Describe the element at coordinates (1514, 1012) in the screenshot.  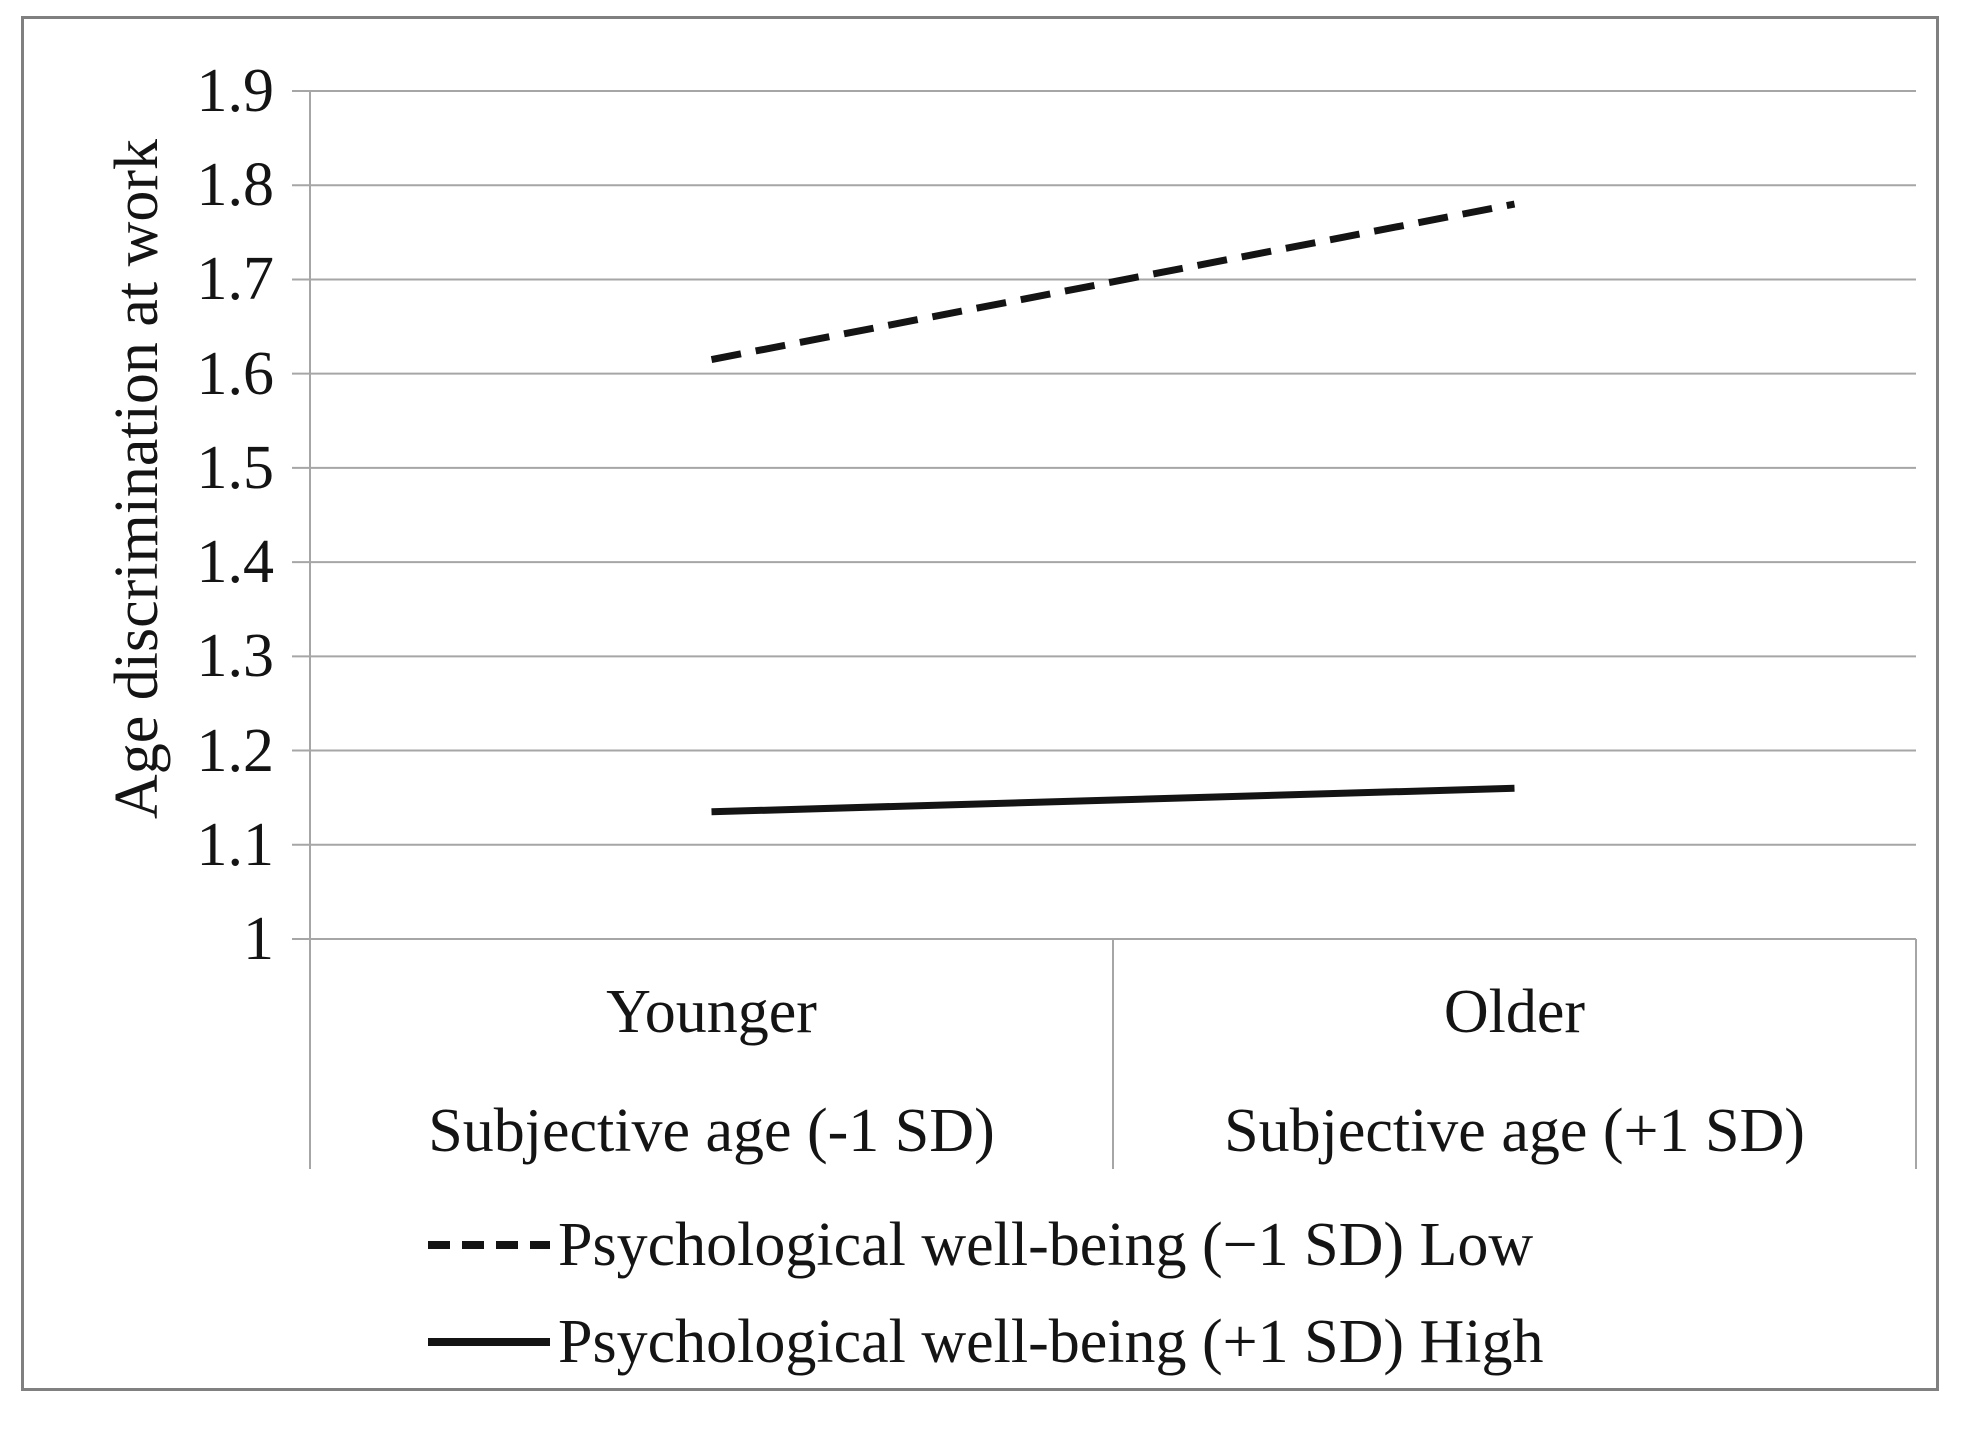
I see `x-category-older: Older` at that location.